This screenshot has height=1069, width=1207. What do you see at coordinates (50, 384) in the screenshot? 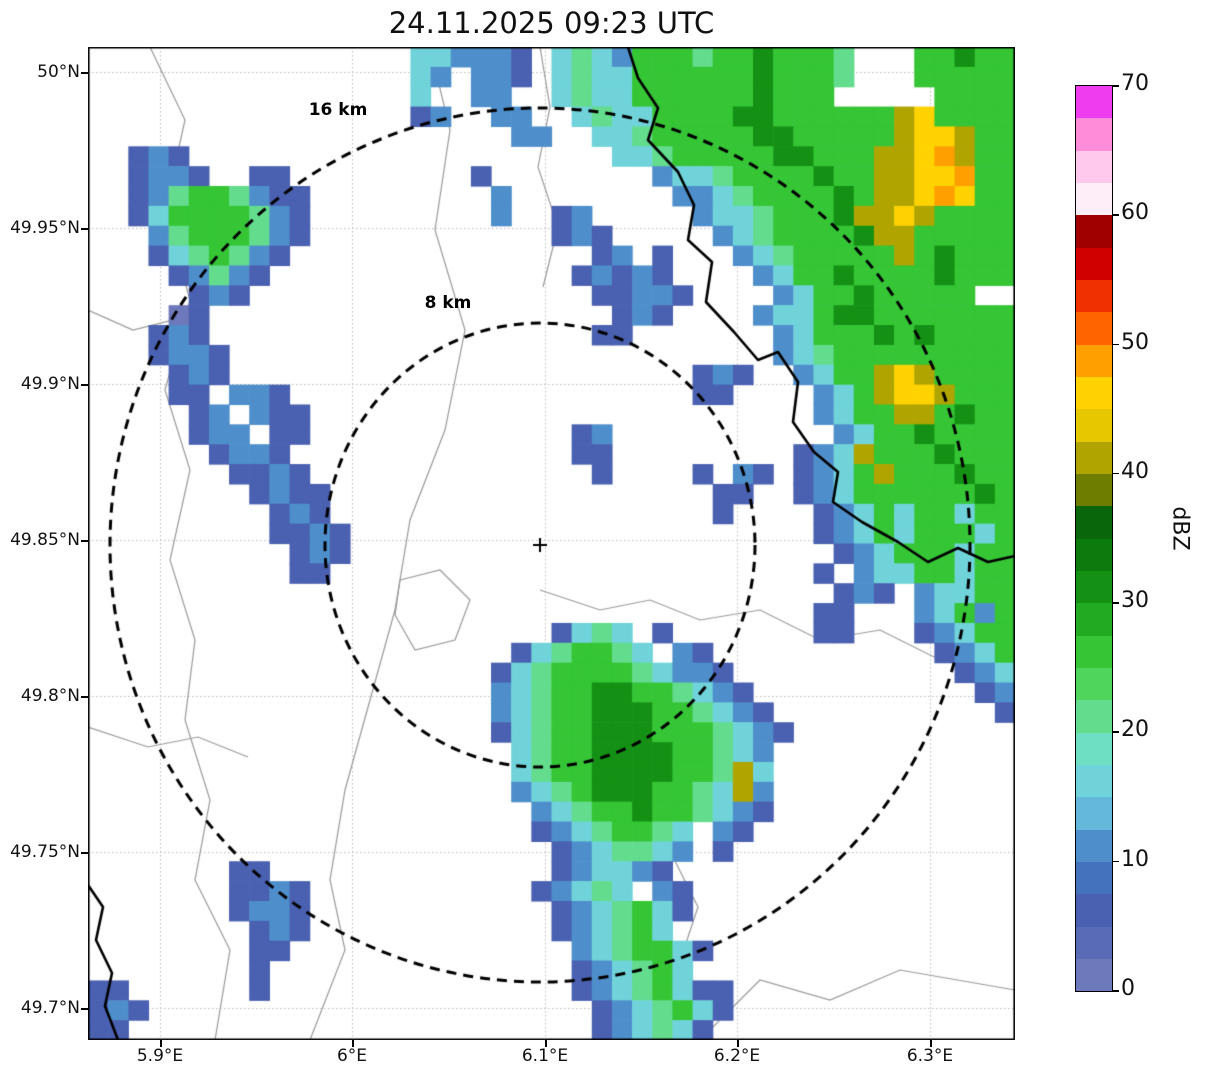
I see `y-tick-label: 49.9°N` at bounding box center [50, 384].